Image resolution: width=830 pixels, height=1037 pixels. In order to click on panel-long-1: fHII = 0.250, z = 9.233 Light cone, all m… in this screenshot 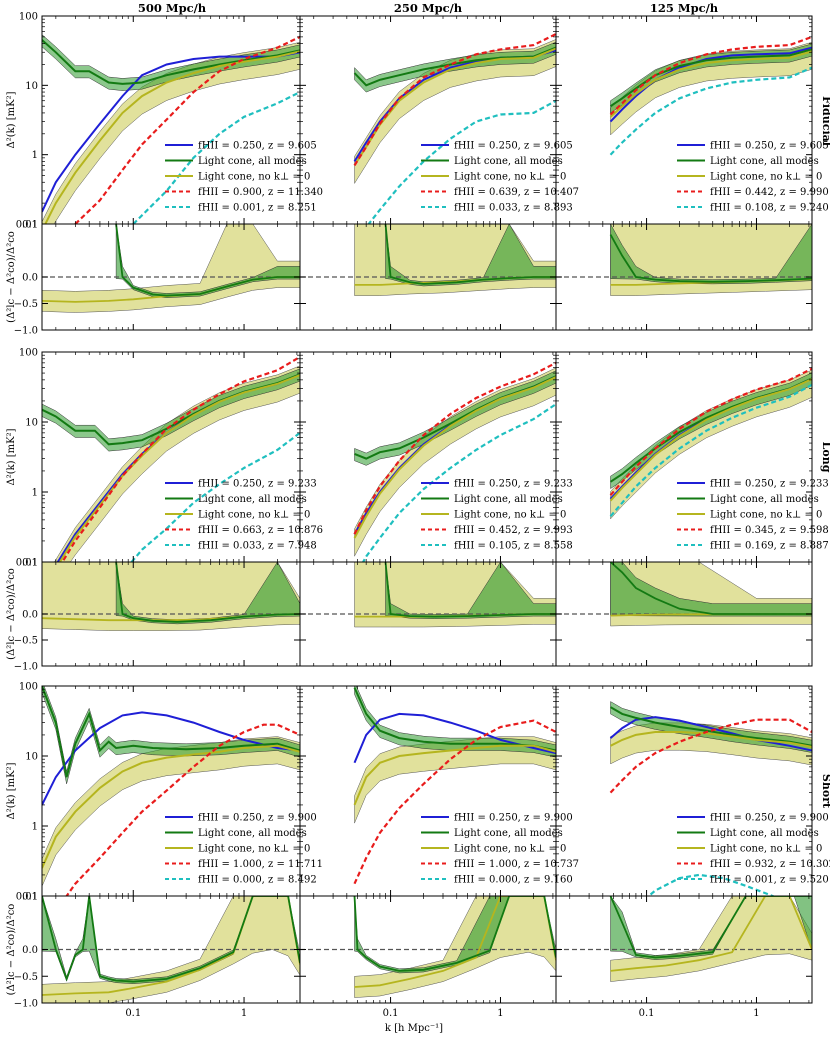, I will do `click(436, 509)`.